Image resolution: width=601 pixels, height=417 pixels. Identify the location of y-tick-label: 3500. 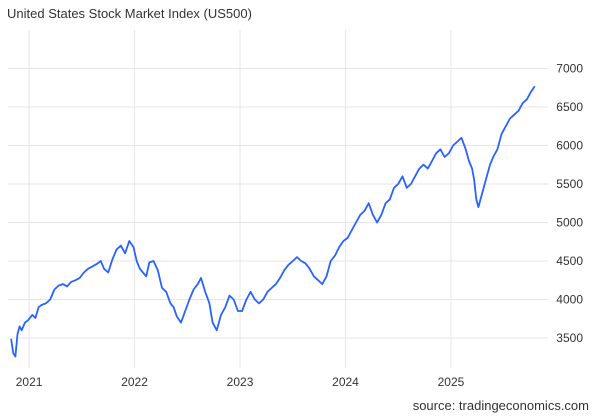
(569, 338).